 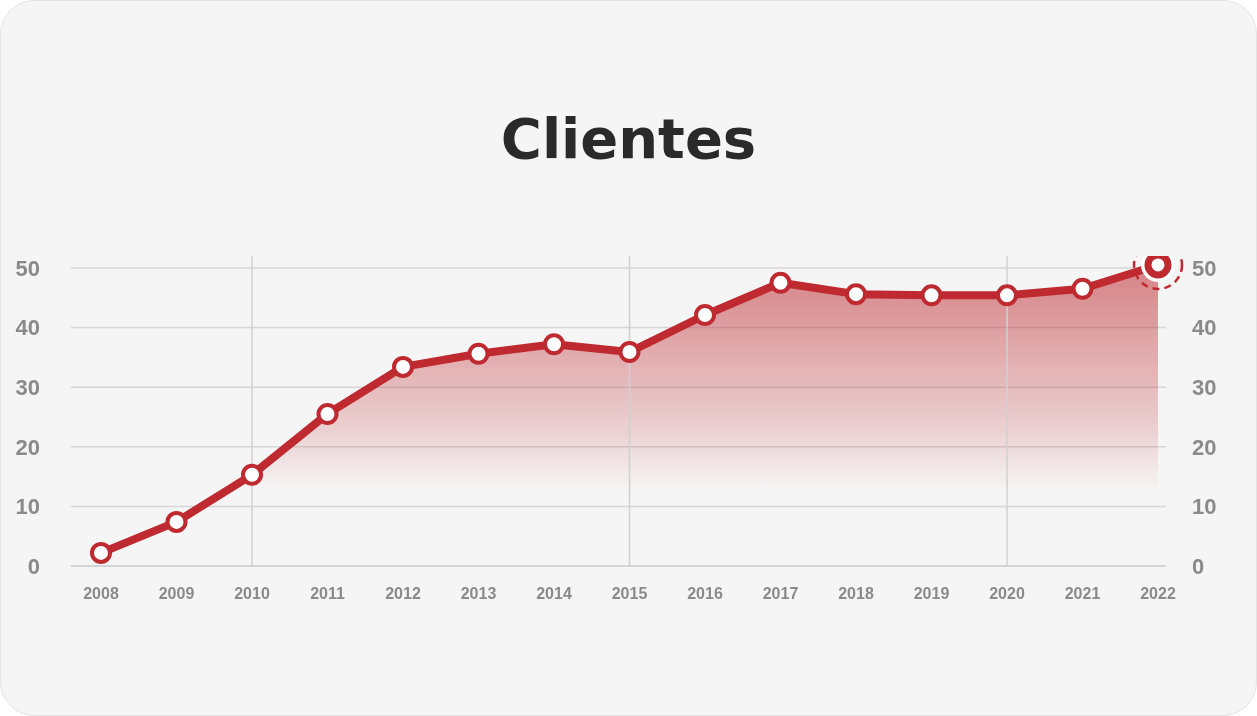 I want to click on y-tick-label: 30, so click(x=27, y=387).